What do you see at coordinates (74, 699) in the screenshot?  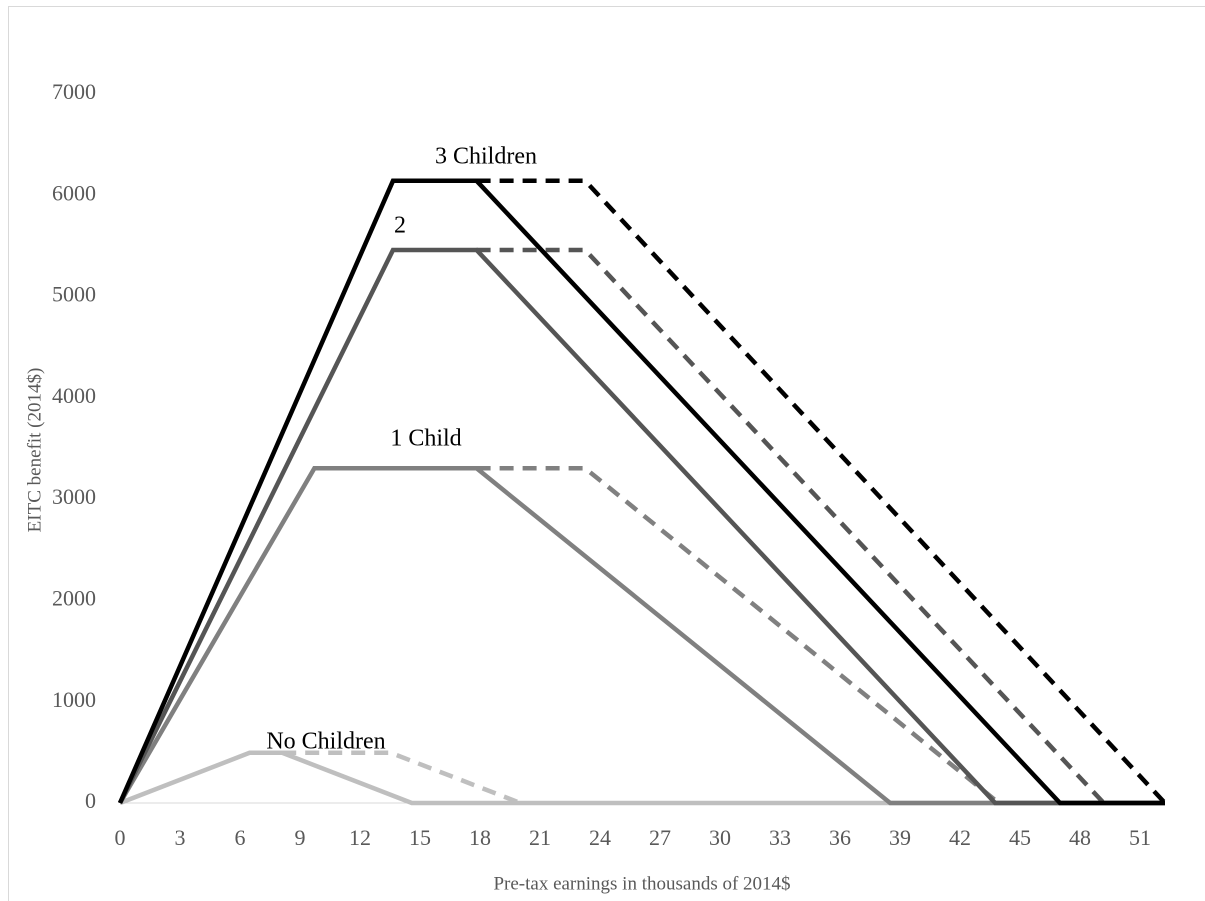 I see `y-tick-label: 1000` at bounding box center [74, 699].